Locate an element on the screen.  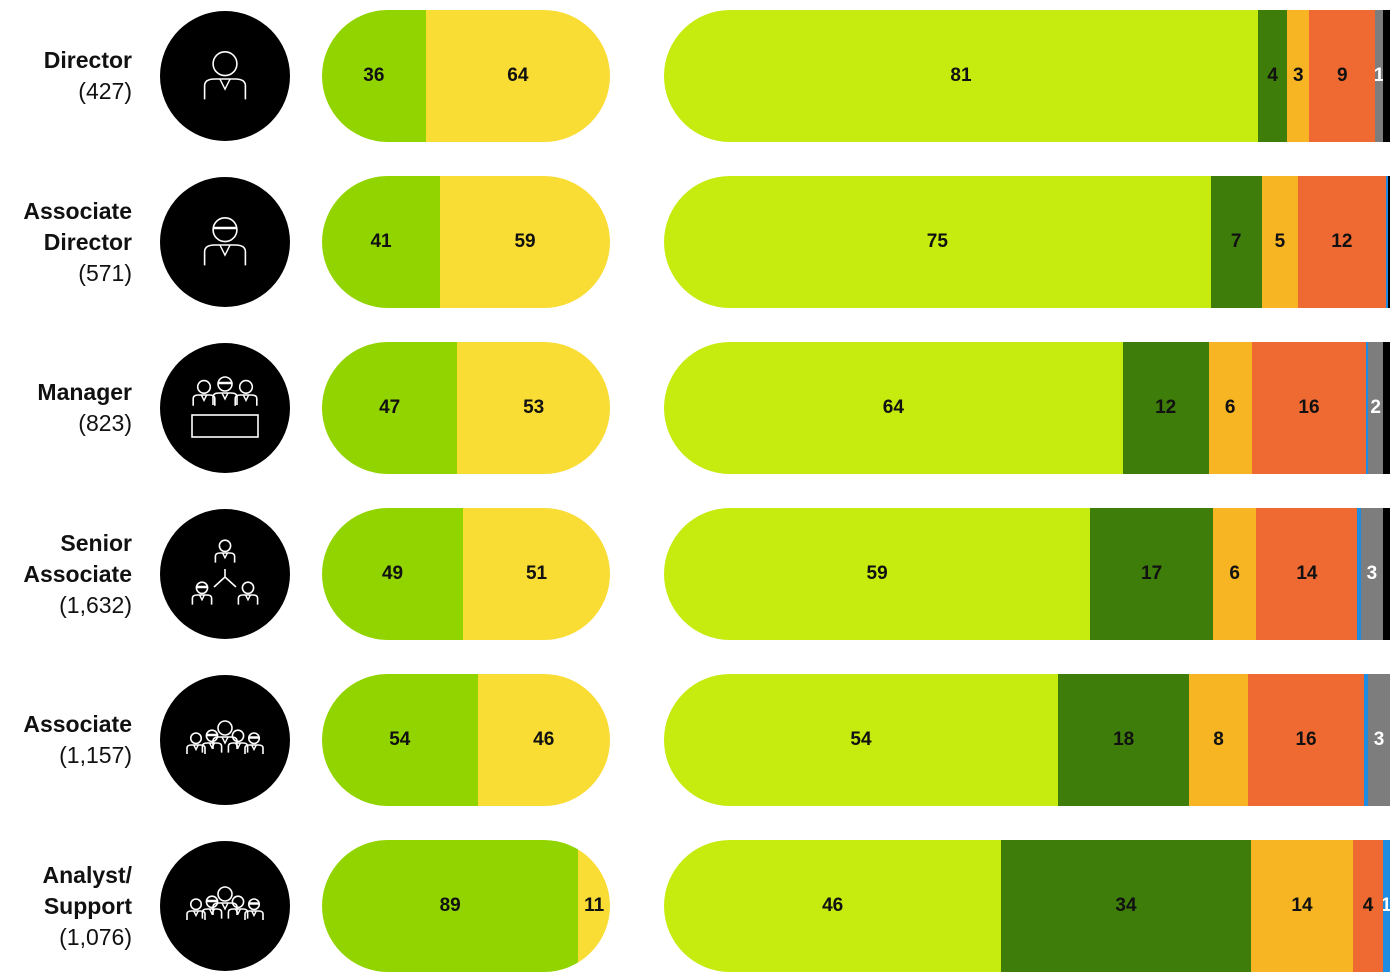
bar-segment: 8 is located at coordinates (1218, 740).